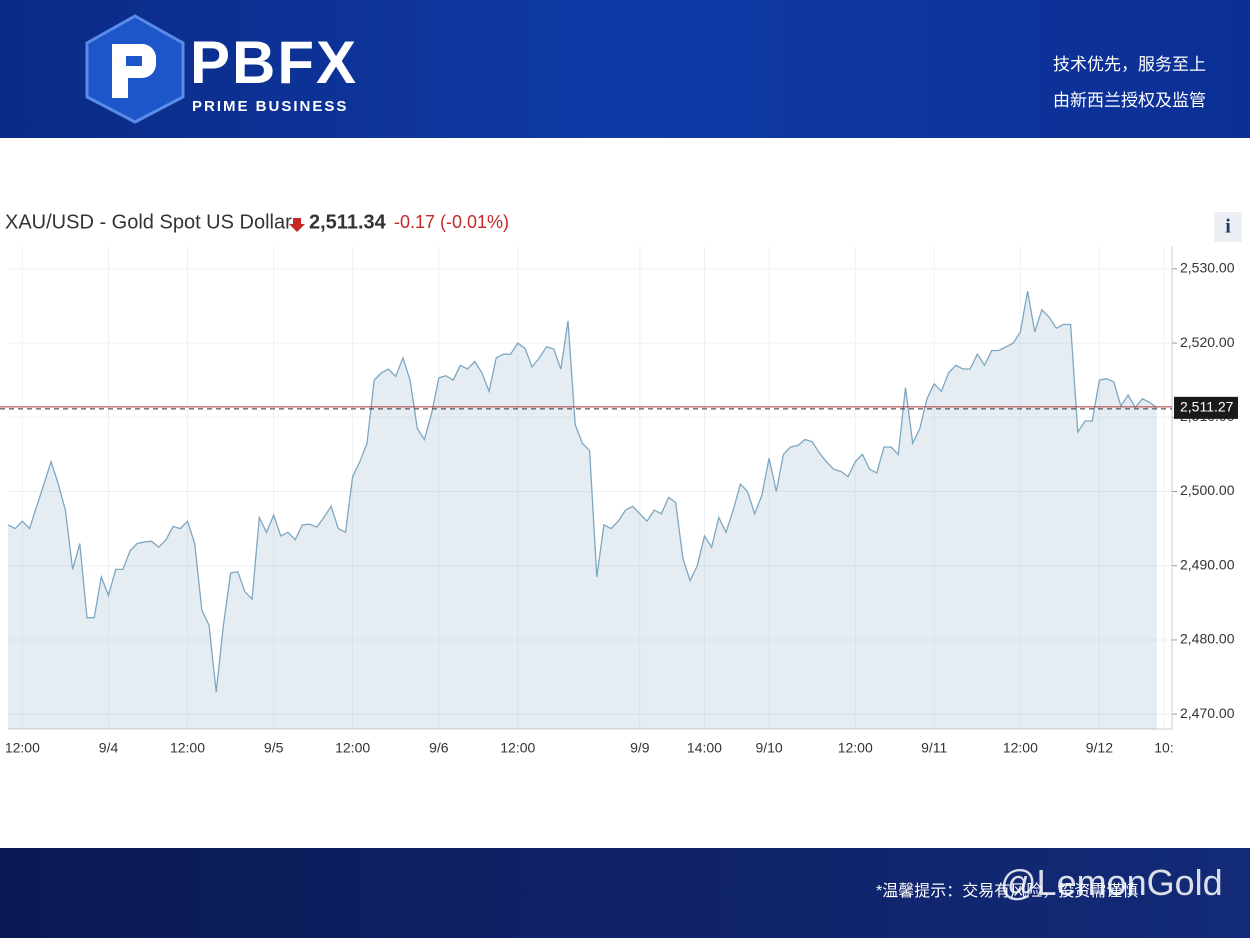 The width and height of the screenshot is (1250, 938). What do you see at coordinates (109, 748) in the screenshot?
I see `x-tick-label: 9/4` at bounding box center [109, 748].